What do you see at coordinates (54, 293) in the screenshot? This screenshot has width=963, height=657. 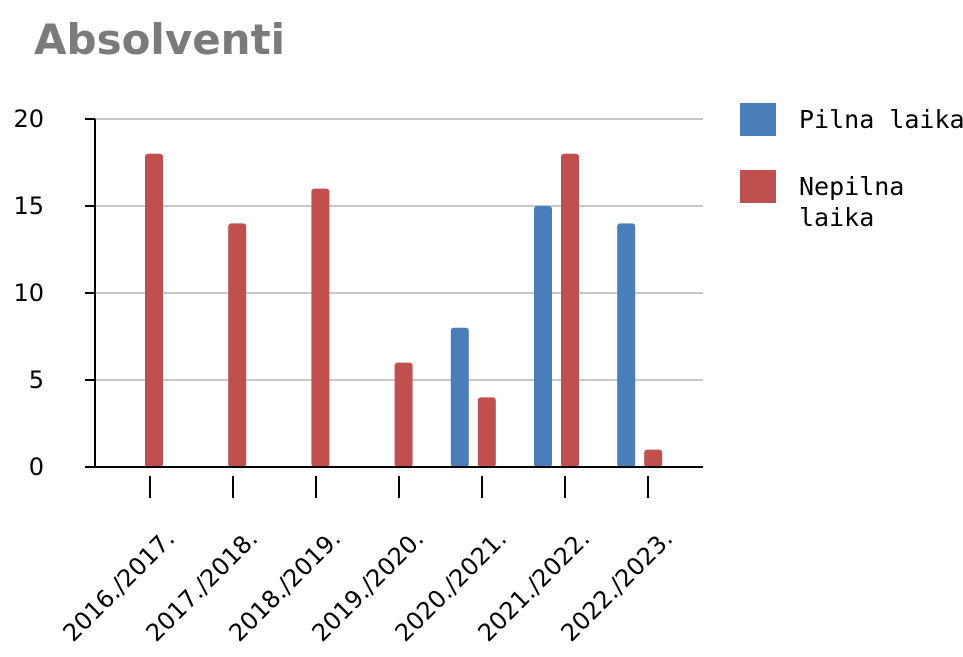 I see `y-axis-ticks: 0 5 10 15 20` at bounding box center [54, 293].